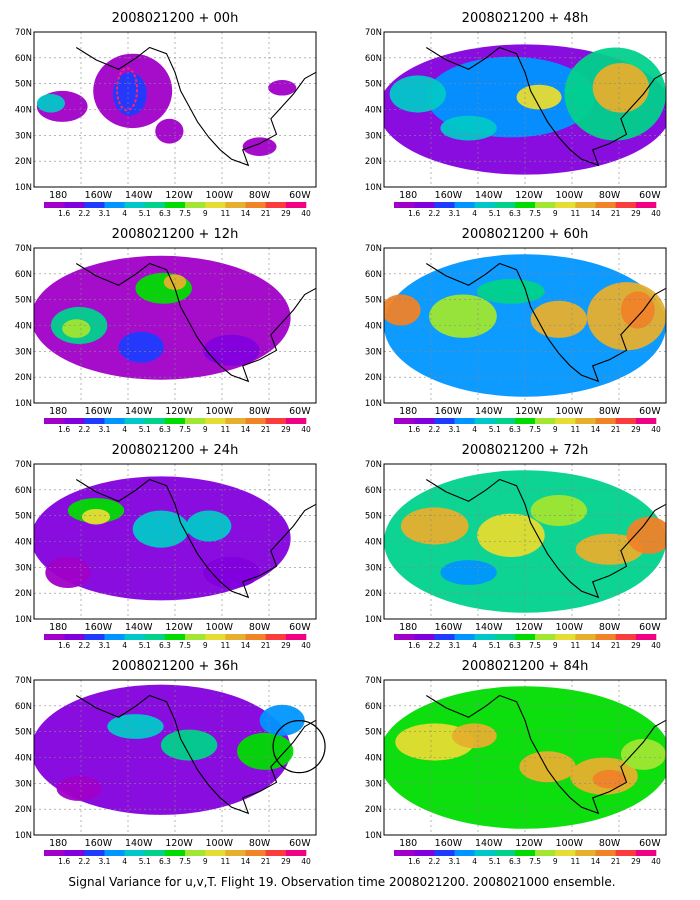  What do you see at coordinates (449, 843) in the screenshot?
I see `longitude-label: 160W` at bounding box center [449, 843].